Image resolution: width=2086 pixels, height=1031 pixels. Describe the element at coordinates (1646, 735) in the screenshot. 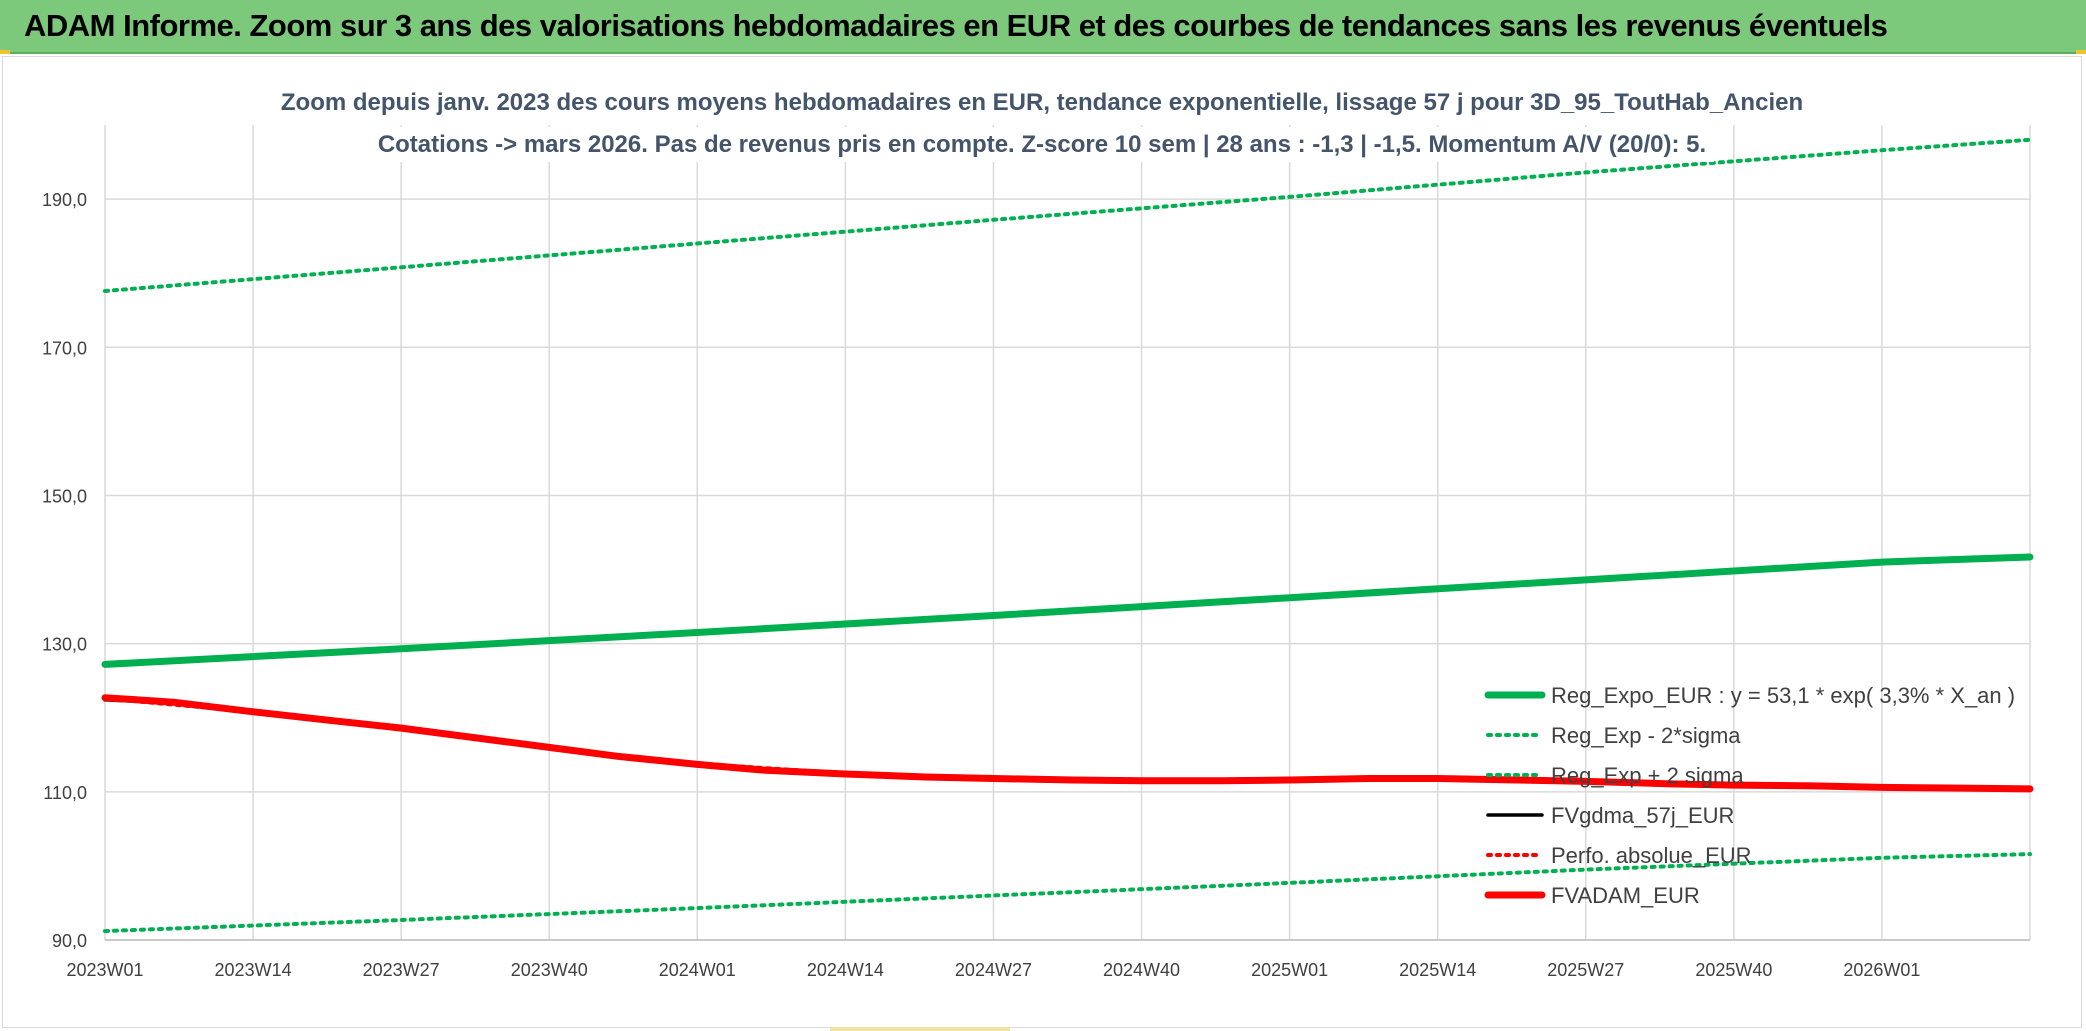

I see `legend-label-1: Reg_Exp - 2*sigma` at that location.